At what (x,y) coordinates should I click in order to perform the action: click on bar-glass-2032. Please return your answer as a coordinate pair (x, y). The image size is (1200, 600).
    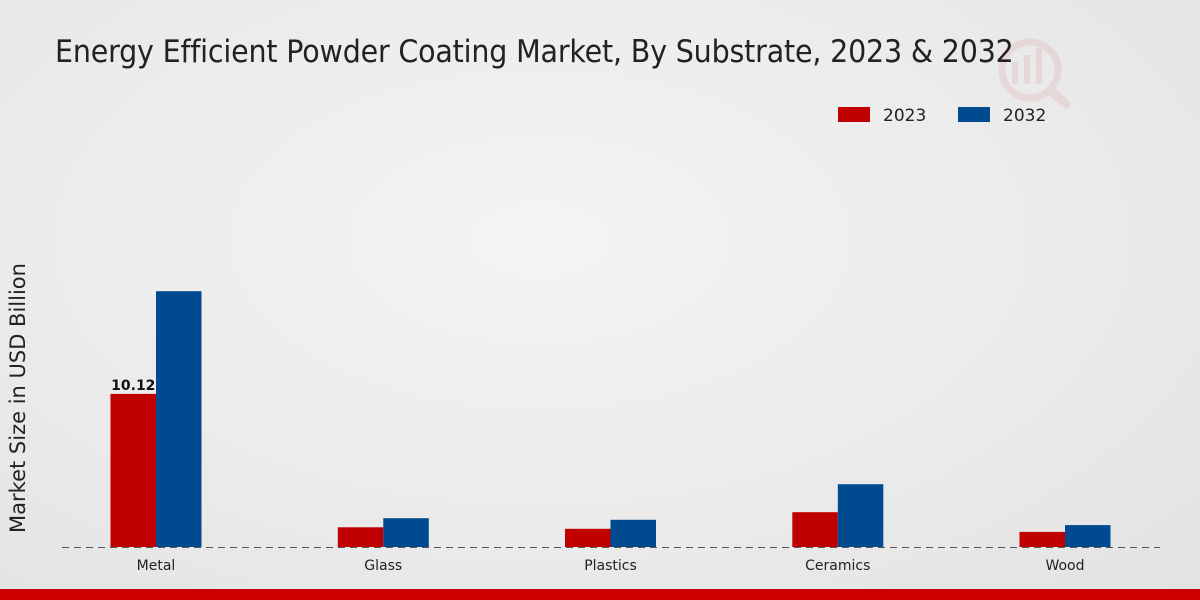
    Looking at the image, I should click on (406, 532).